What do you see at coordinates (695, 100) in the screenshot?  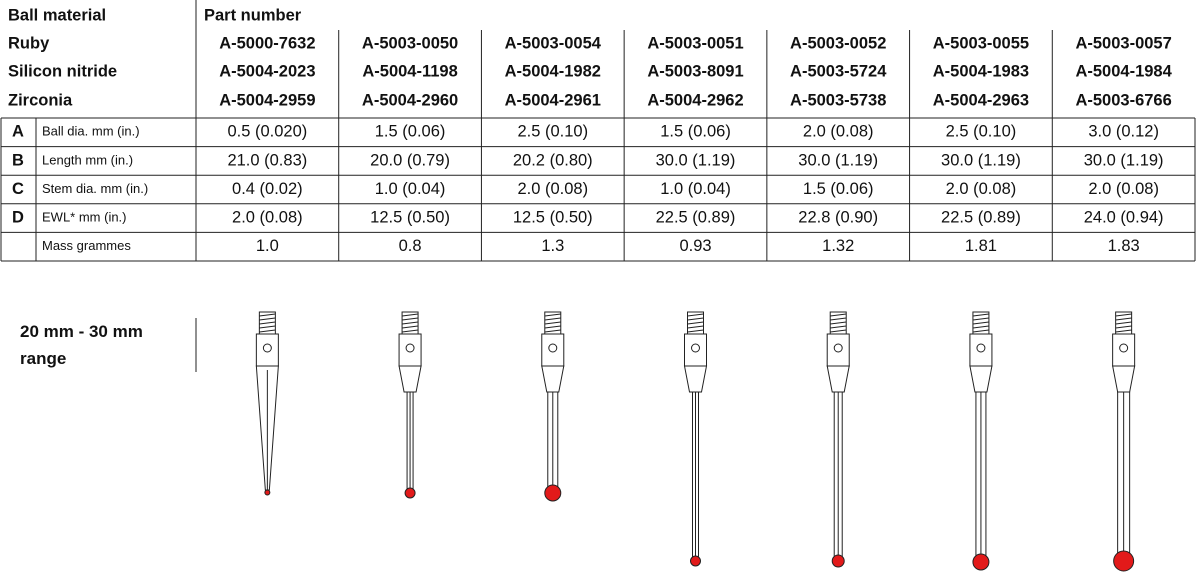 I see `part-number: A-5004-2962` at bounding box center [695, 100].